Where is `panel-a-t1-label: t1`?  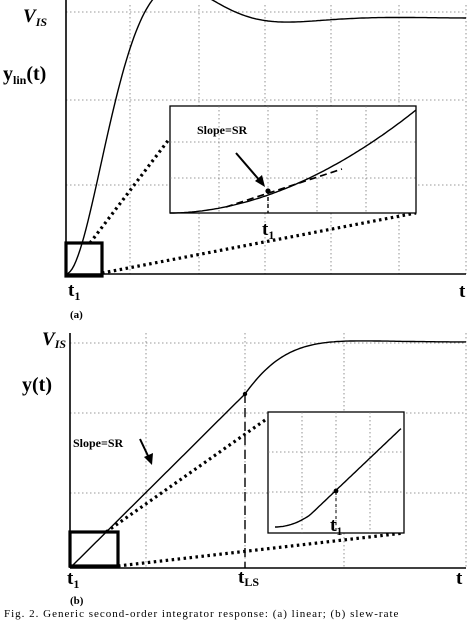
panel-a-t1-label: t1 is located at coordinates (74, 291).